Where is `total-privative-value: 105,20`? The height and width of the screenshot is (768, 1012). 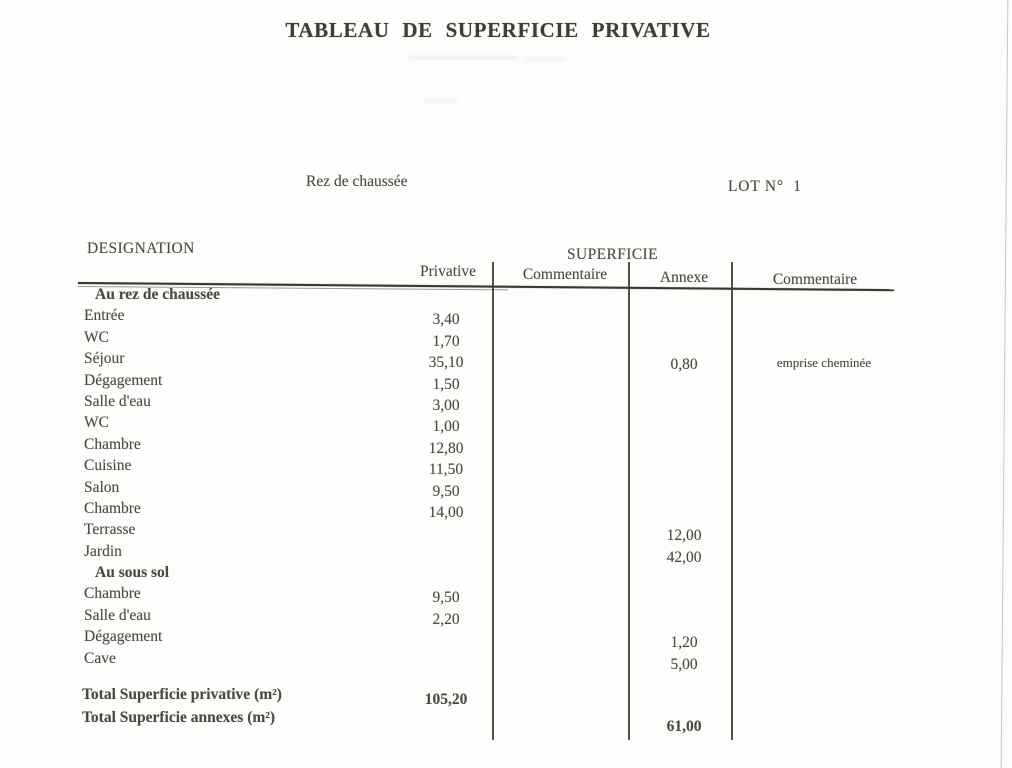
total-privative-value: 105,20 is located at coordinates (446, 699).